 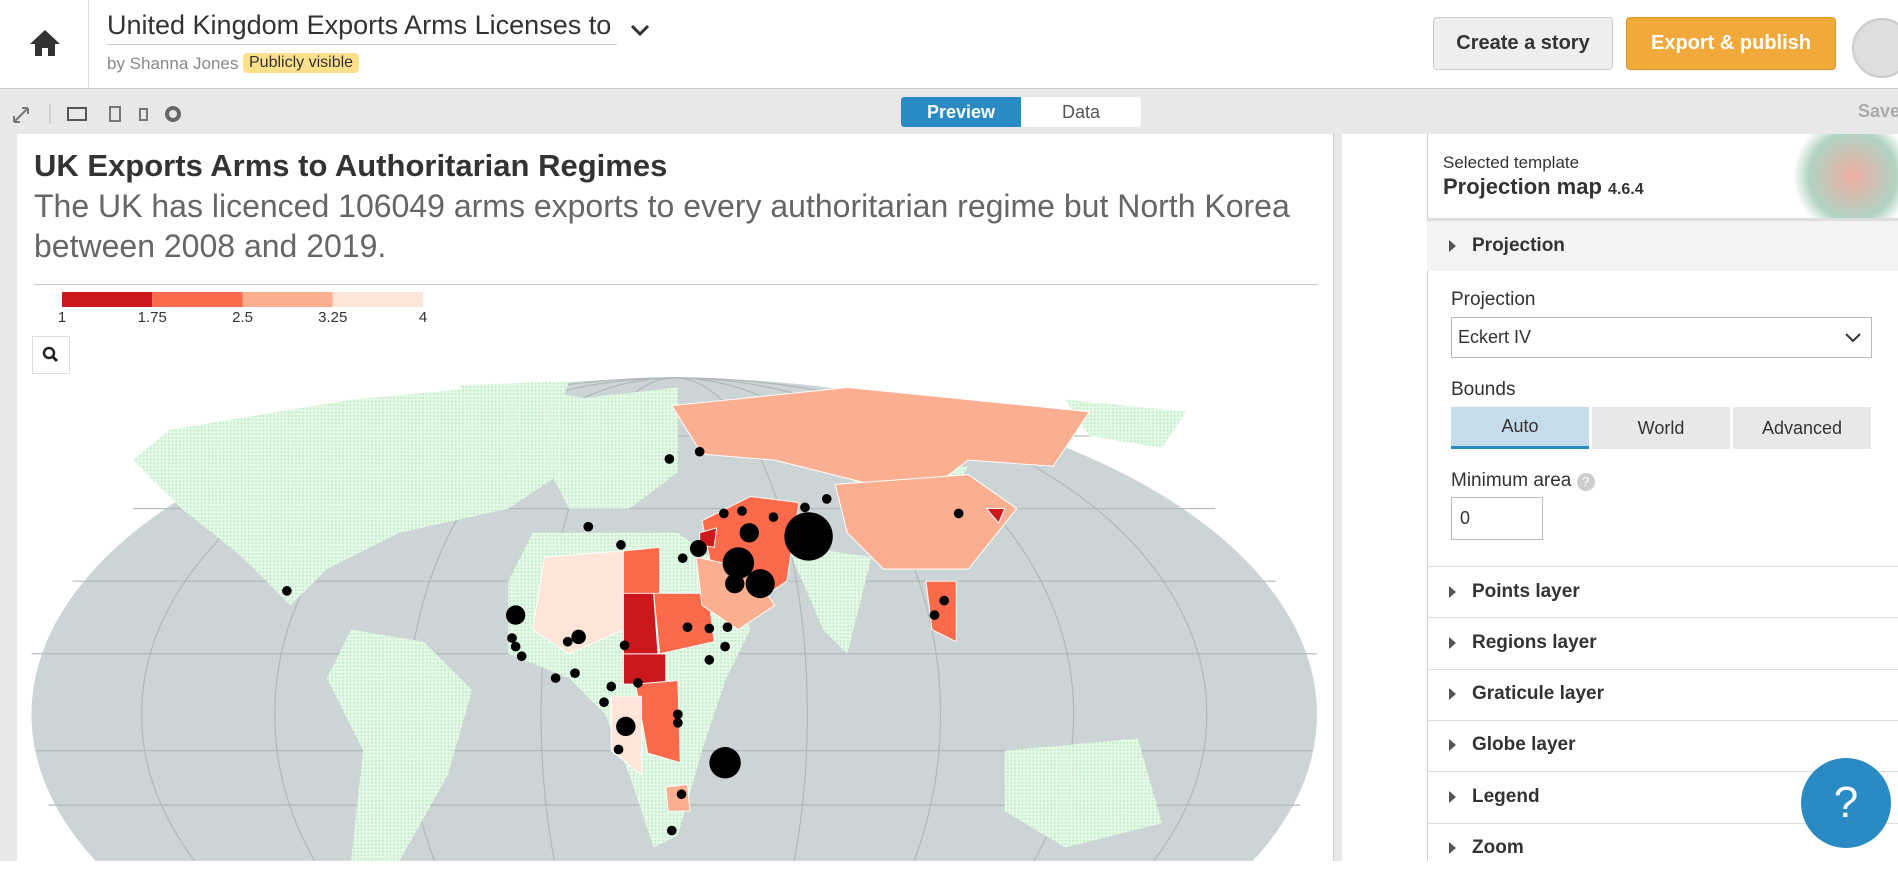 What do you see at coordinates (1526, 591) in the screenshot?
I see `panel-section-title: Points layer` at bounding box center [1526, 591].